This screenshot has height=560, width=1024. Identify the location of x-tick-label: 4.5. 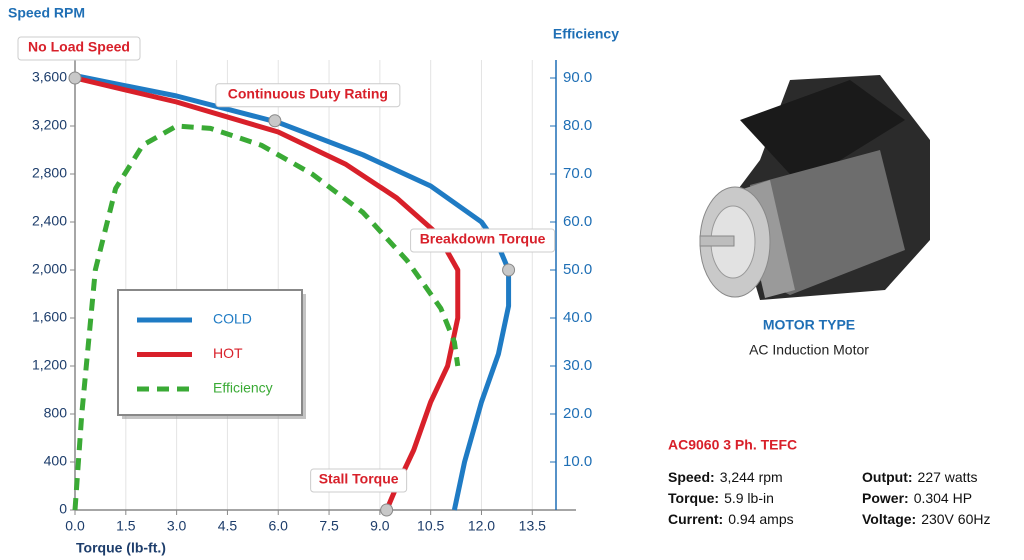
(228, 526).